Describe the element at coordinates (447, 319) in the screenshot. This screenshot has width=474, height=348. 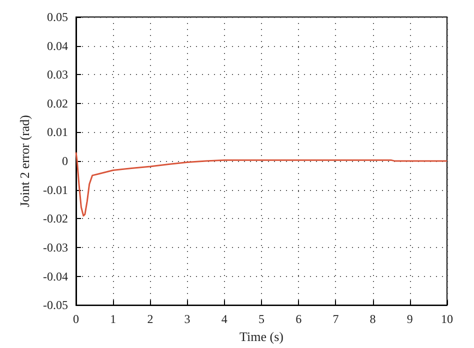
I see `x-tick-label: 10` at that location.